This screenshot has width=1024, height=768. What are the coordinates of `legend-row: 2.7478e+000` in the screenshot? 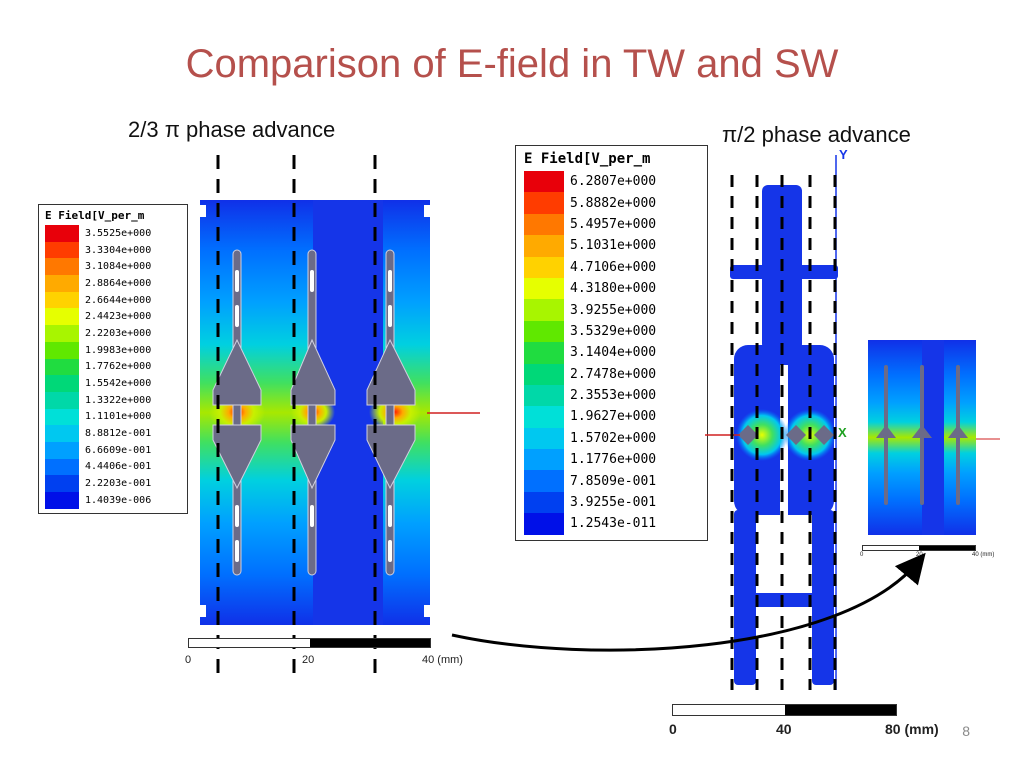 It's located at (613, 374).